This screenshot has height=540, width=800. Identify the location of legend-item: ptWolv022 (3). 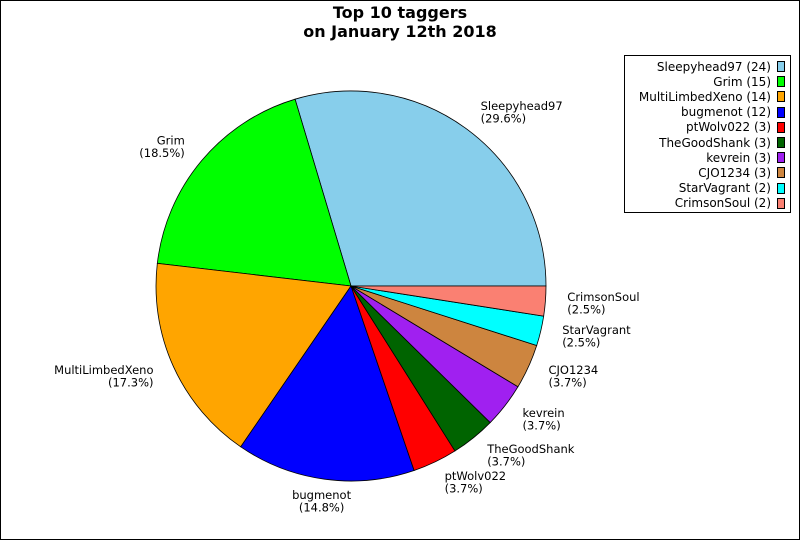
(707, 127).